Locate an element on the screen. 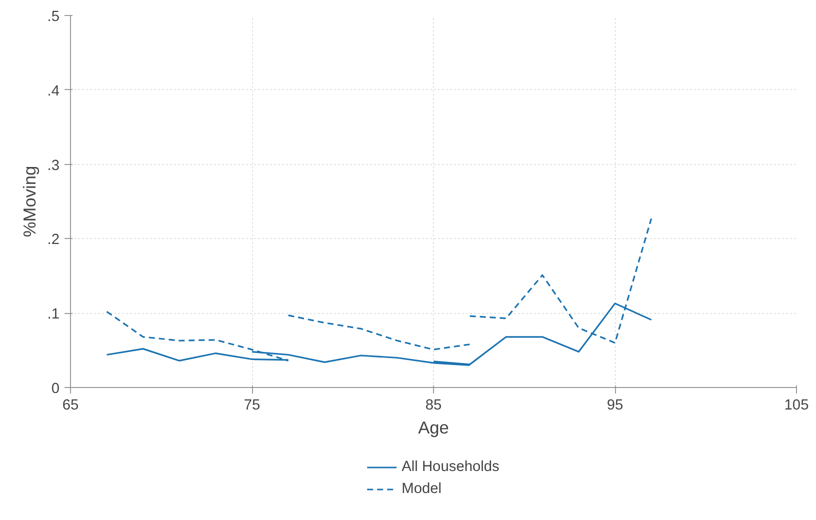  y-tick-label: .3 is located at coordinates (53, 166).